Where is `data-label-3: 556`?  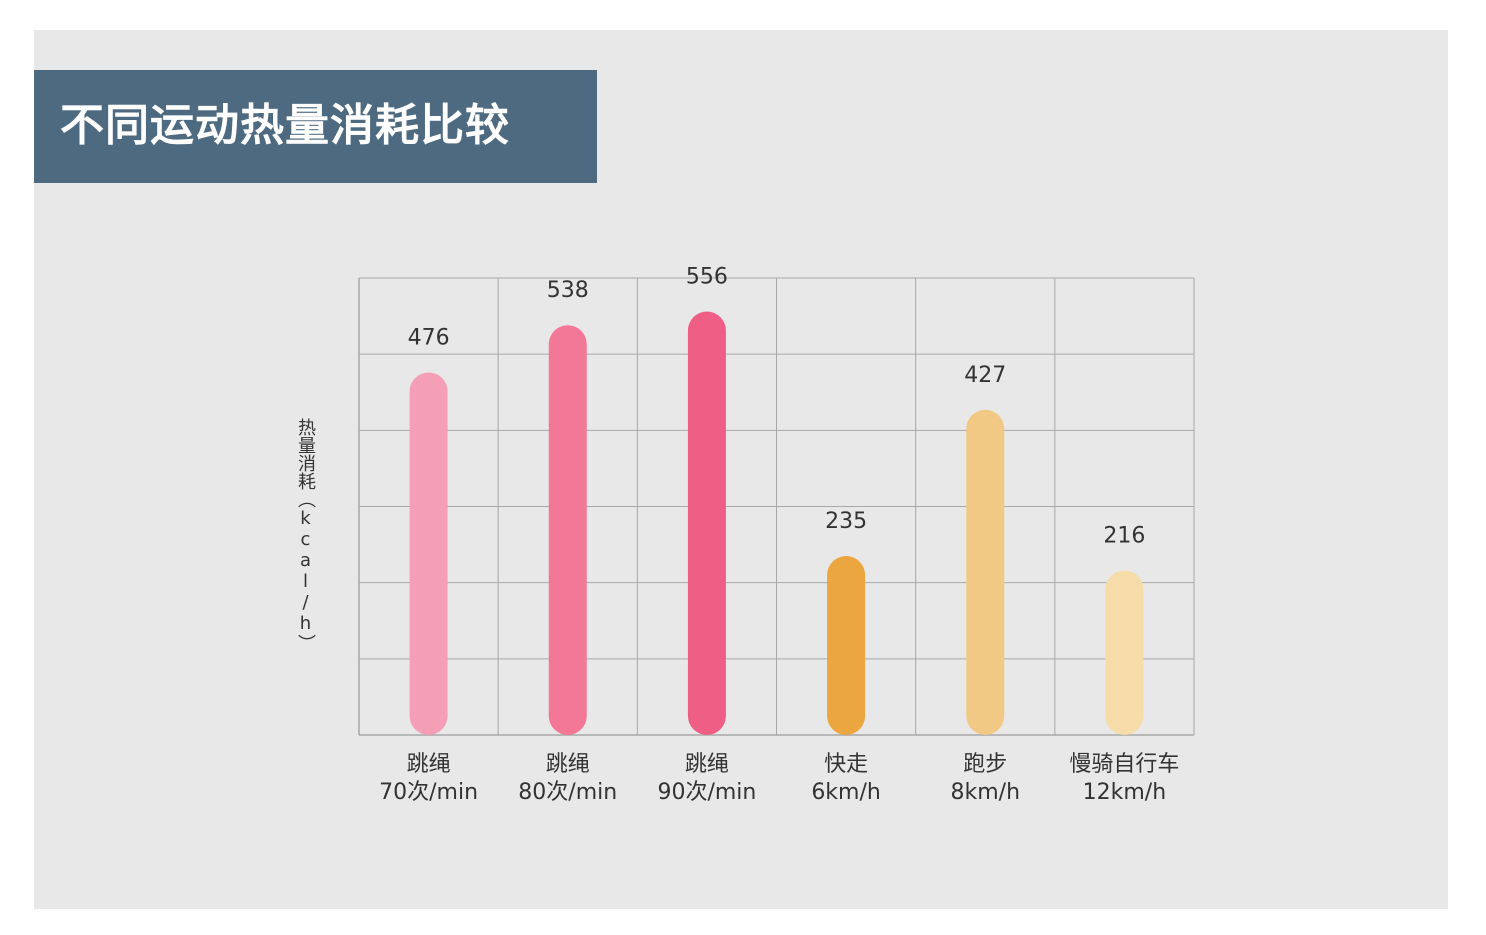
data-label-3: 556 is located at coordinates (707, 277).